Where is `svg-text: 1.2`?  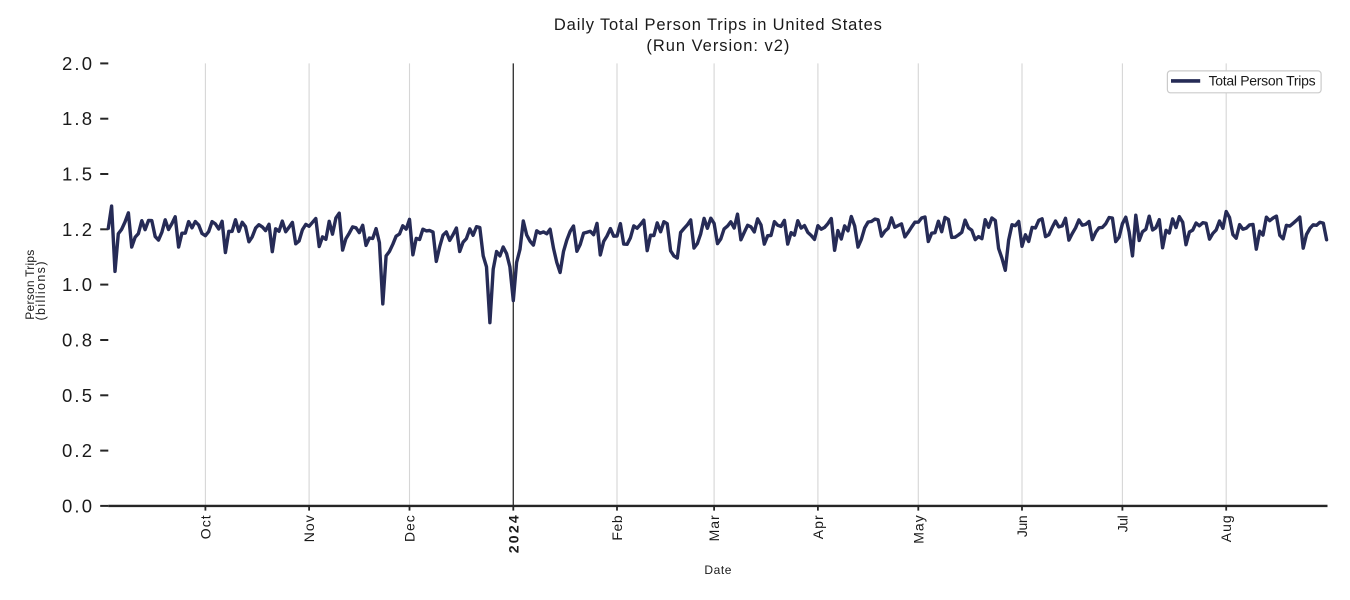 svg-text: 1.2 is located at coordinates (77, 229).